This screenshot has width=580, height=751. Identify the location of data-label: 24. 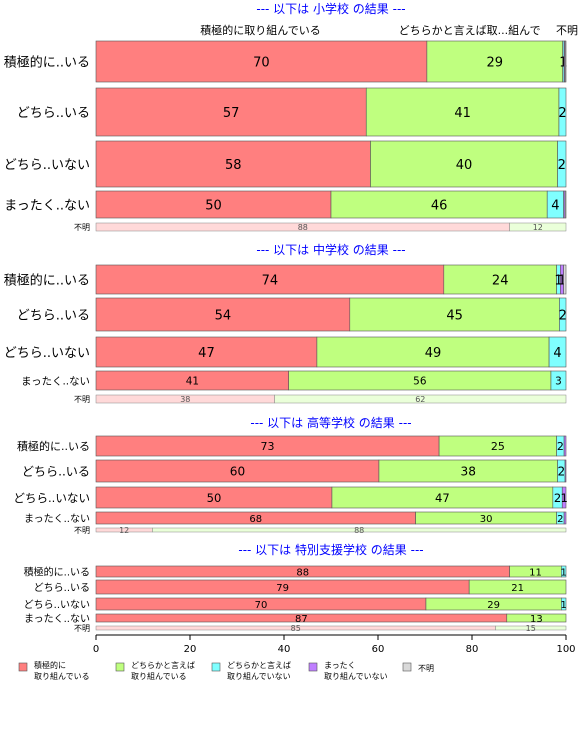
(500, 280).